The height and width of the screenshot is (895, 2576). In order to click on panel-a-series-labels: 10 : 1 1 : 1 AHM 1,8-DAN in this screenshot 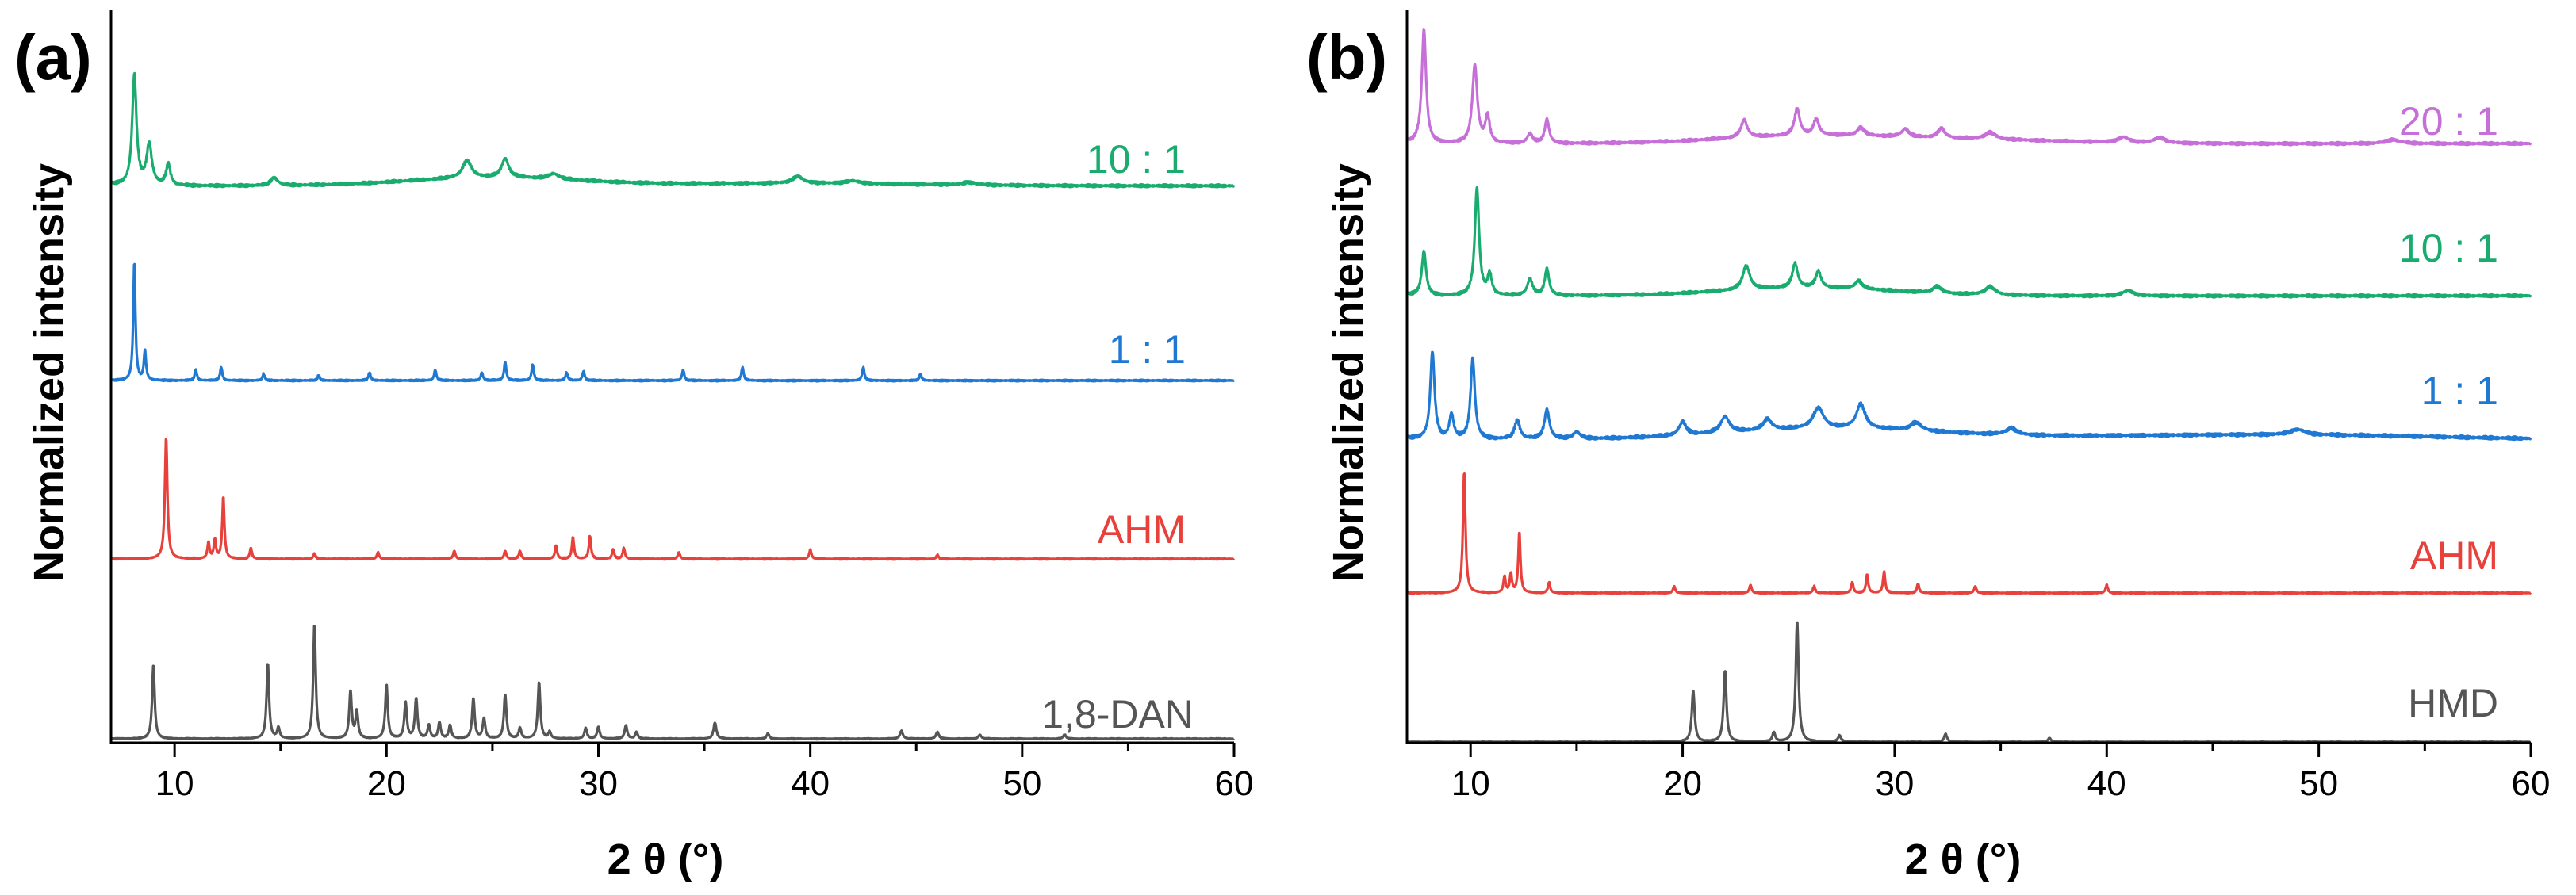, I will do `click(1117, 437)`.